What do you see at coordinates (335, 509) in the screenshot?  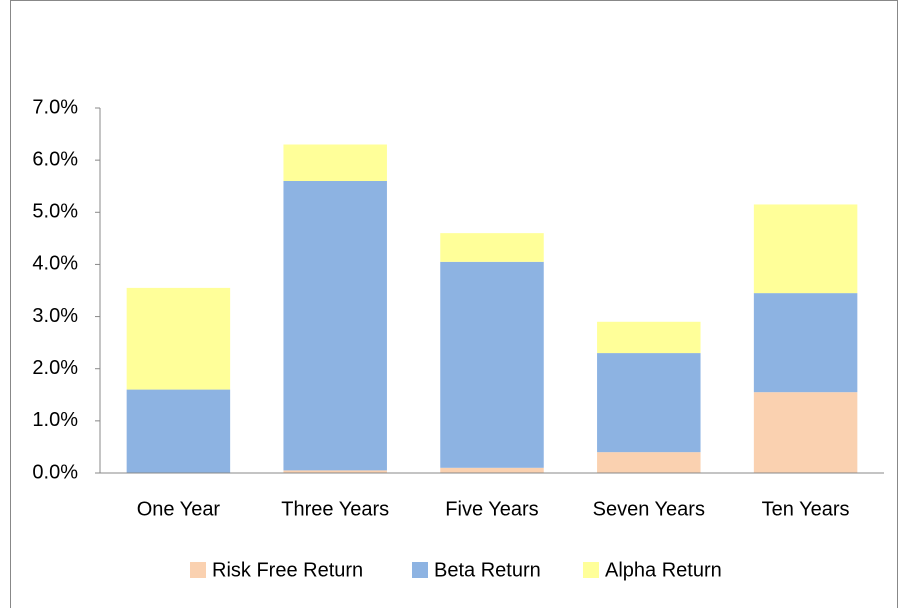 I see `x-tick-label: Three Years` at bounding box center [335, 509].